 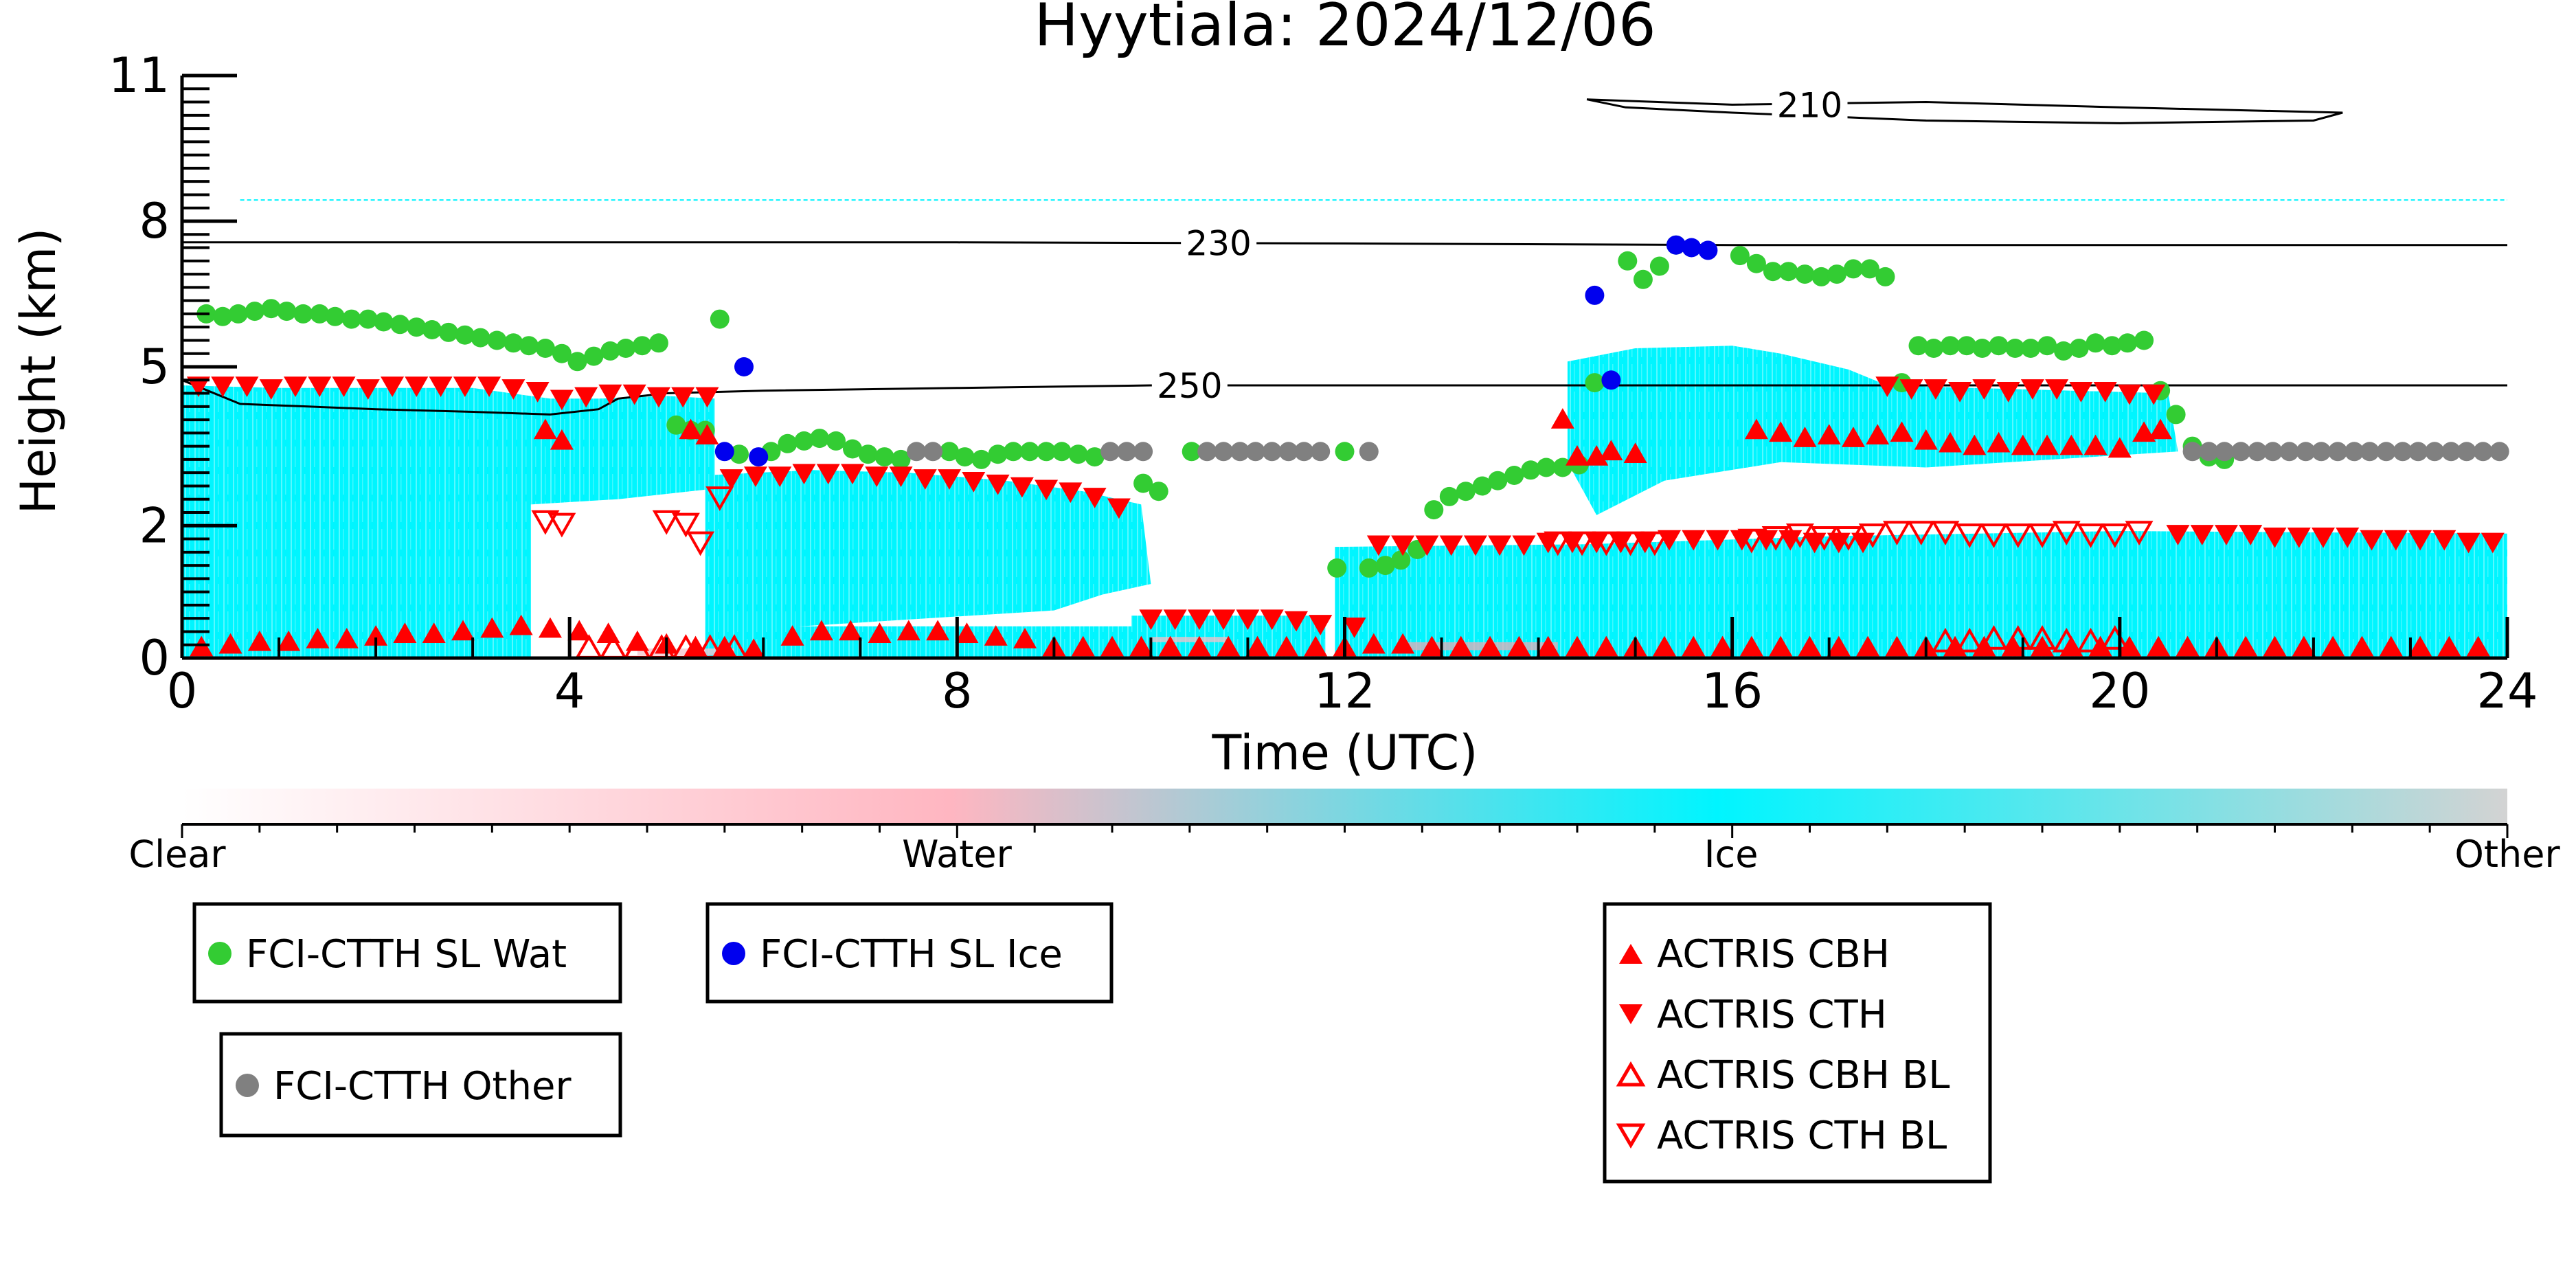 What do you see at coordinates (1345, 30) in the screenshot?
I see `chart-title: Hyytiala: 2024/12/06` at bounding box center [1345, 30].